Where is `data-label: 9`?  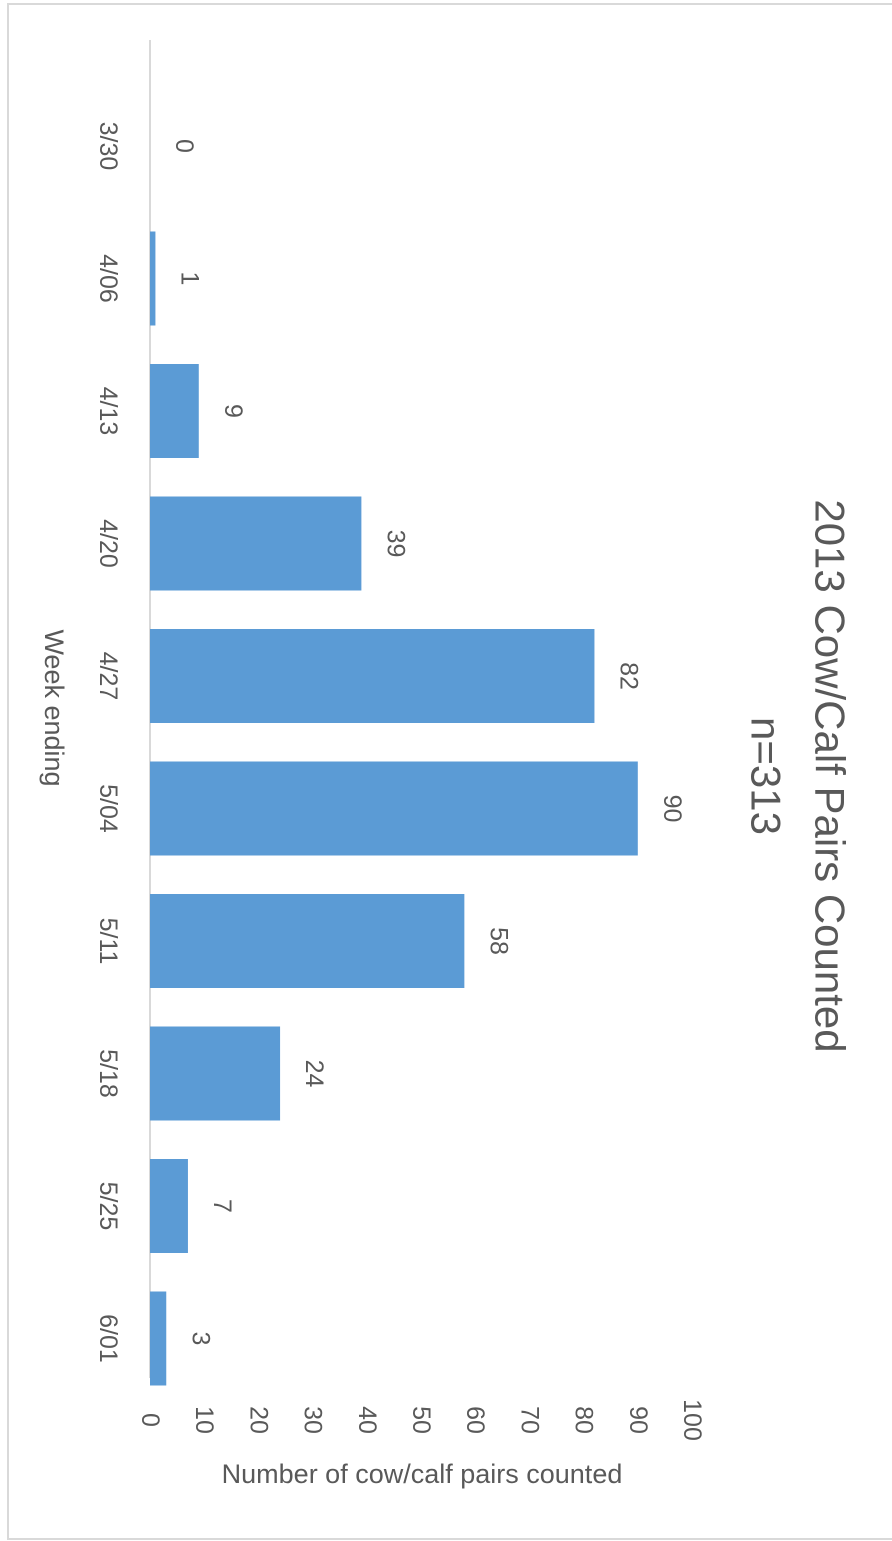
data-label: 9 is located at coordinates (233, 411).